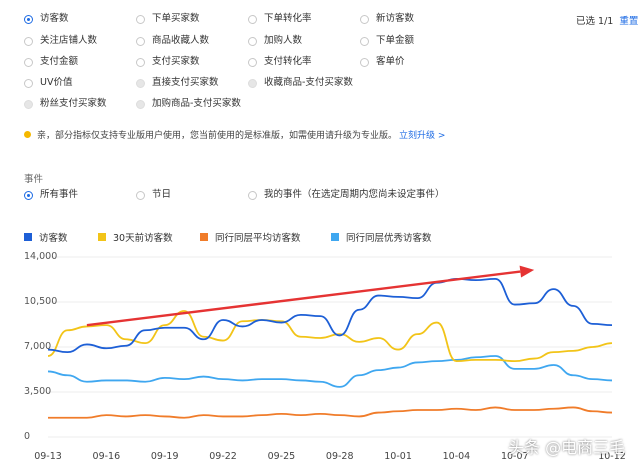  What do you see at coordinates (303, 298) in the screenshot?
I see `trend-arrow-shaft` at bounding box center [303, 298].